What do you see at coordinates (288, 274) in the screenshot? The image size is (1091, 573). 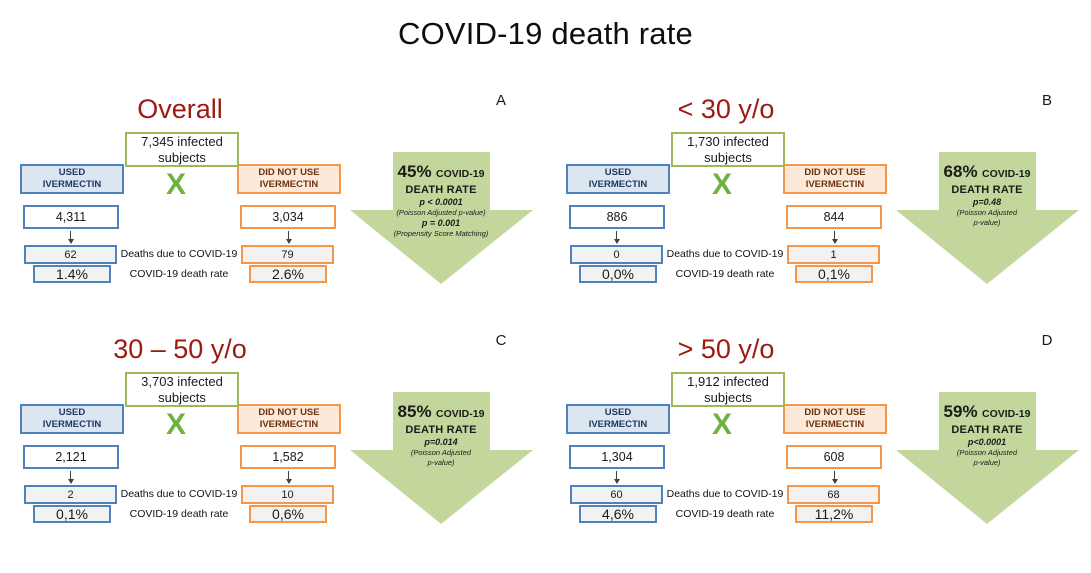 I see `not-used-rate-box: 2.6%` at bounding box center [288, 274].